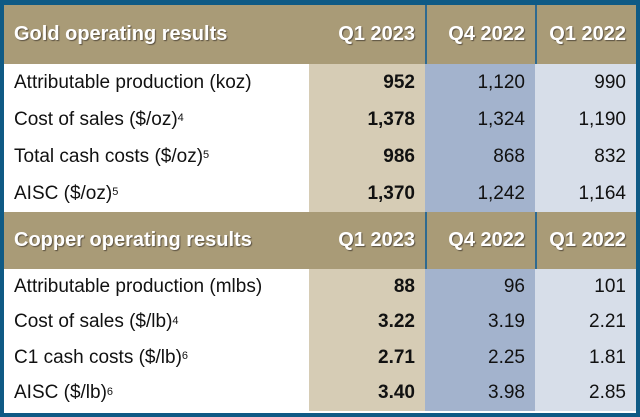 Image resolution: width=640 pixels, height=417 pixels. What do you see at coordinates (585, 156) in the screenshot?
I see `value-cell: 832` at bounding box center [585, 156].